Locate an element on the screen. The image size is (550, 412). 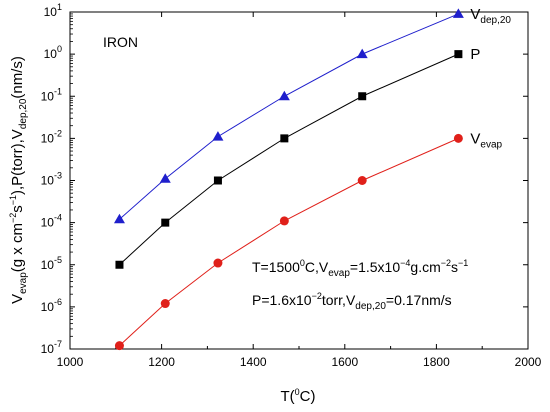
annotation-1-b: C,V is located at coordinates (317, 267).